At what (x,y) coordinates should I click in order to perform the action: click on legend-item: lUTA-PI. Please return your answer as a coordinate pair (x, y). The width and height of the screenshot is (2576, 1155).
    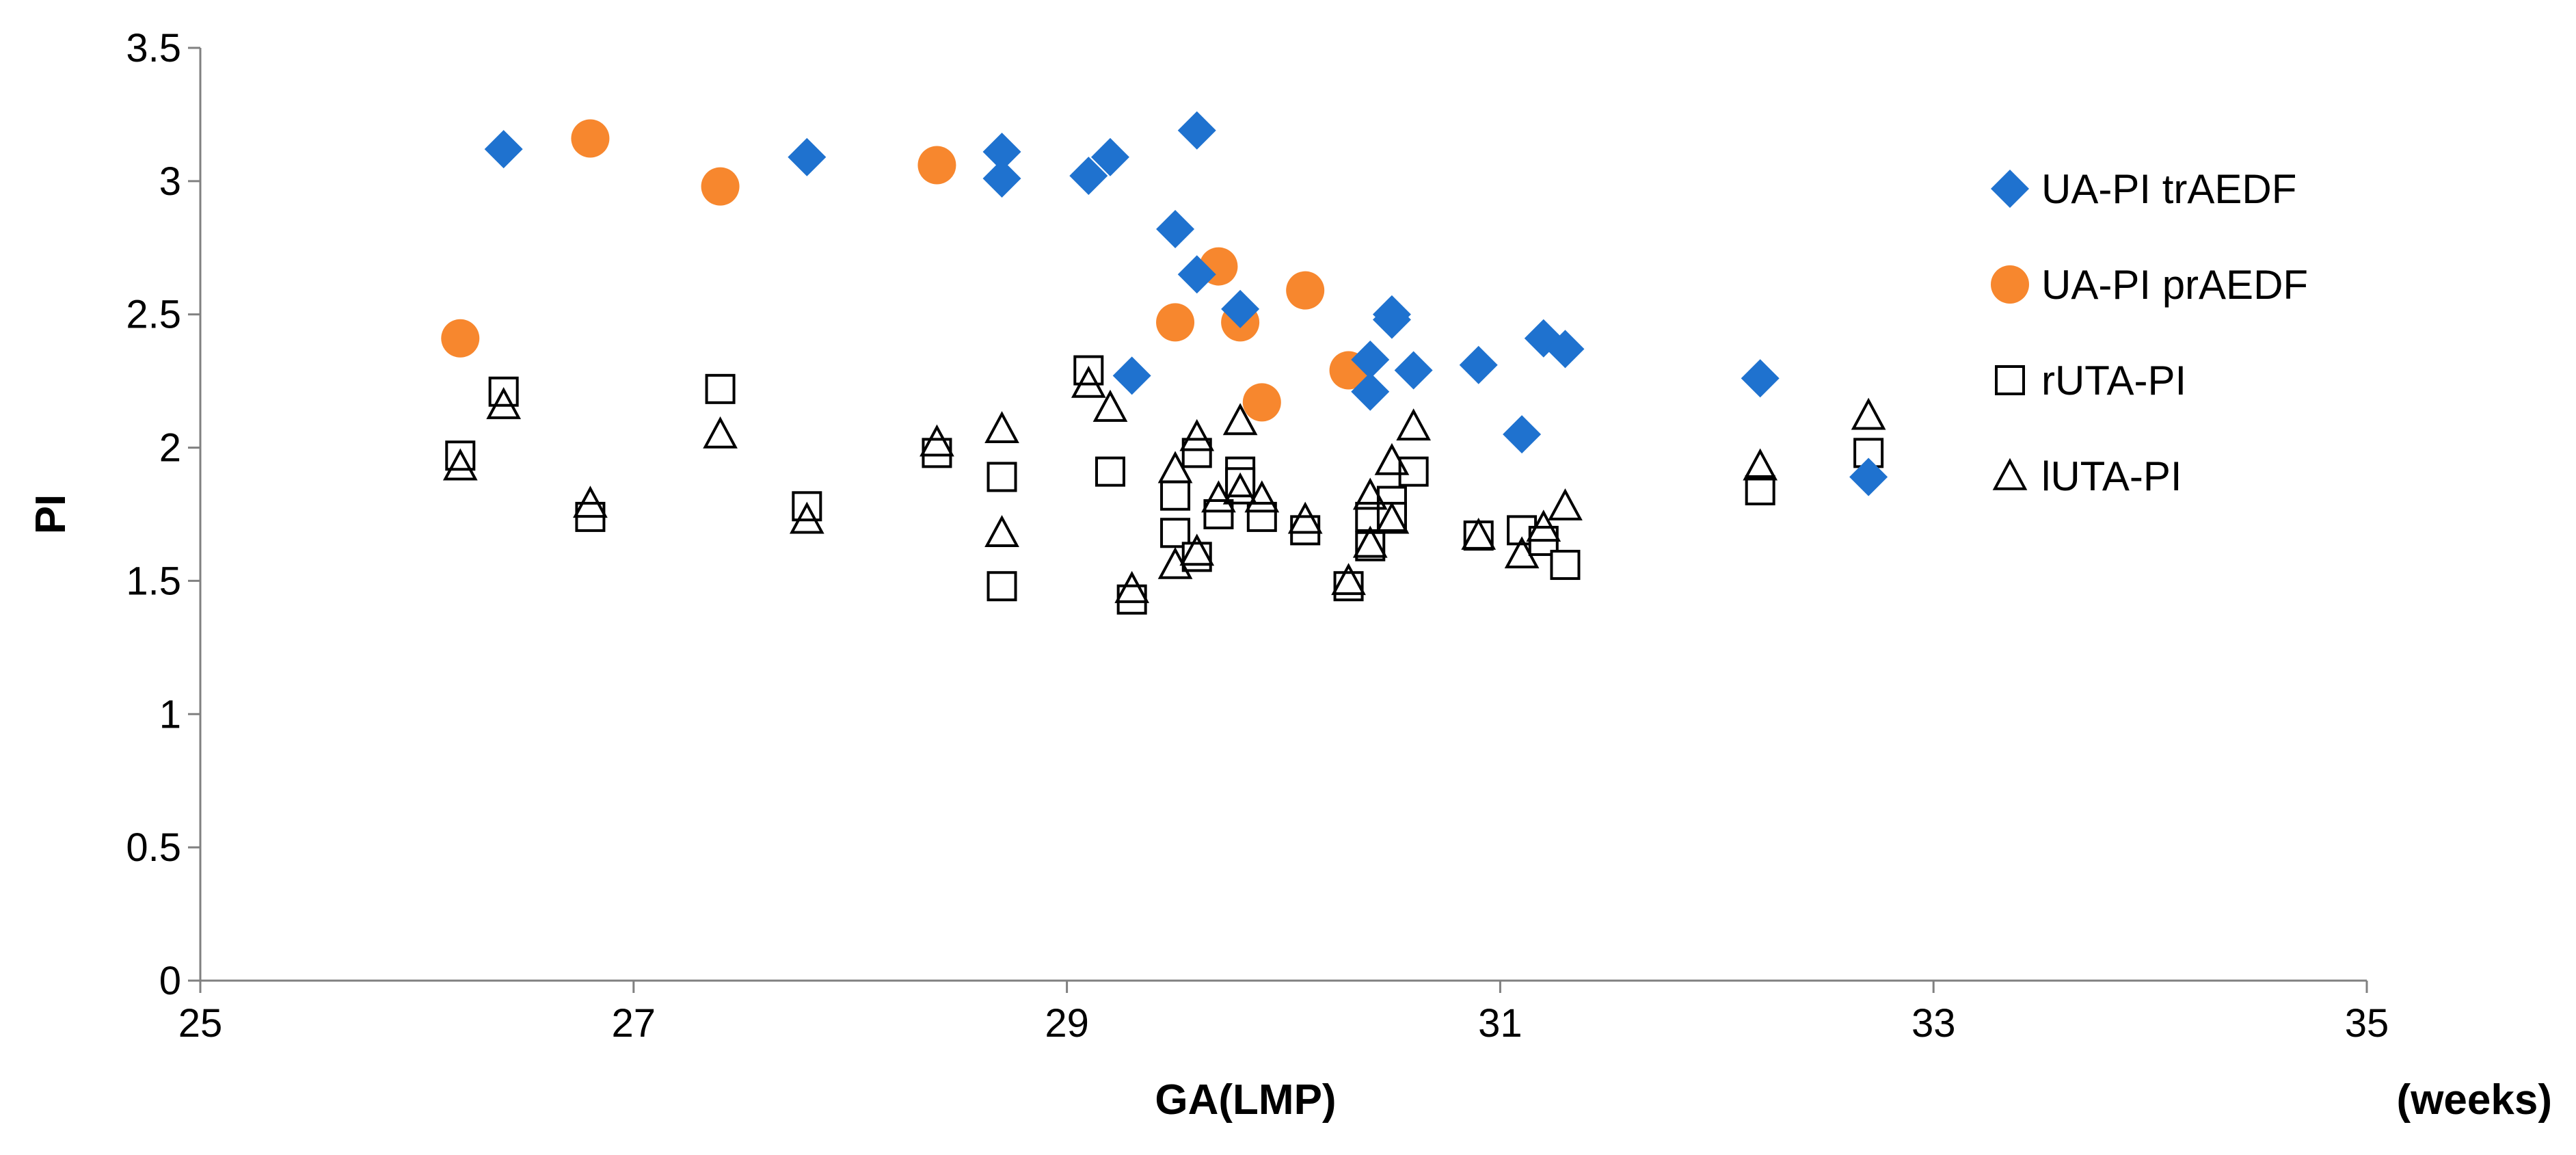
    Looking at the image, I should click on (2087, 476).